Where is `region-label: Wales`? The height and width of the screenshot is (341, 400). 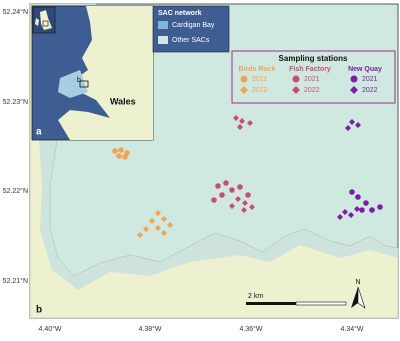 region-label: Wales is located at coordinates (123, 101).